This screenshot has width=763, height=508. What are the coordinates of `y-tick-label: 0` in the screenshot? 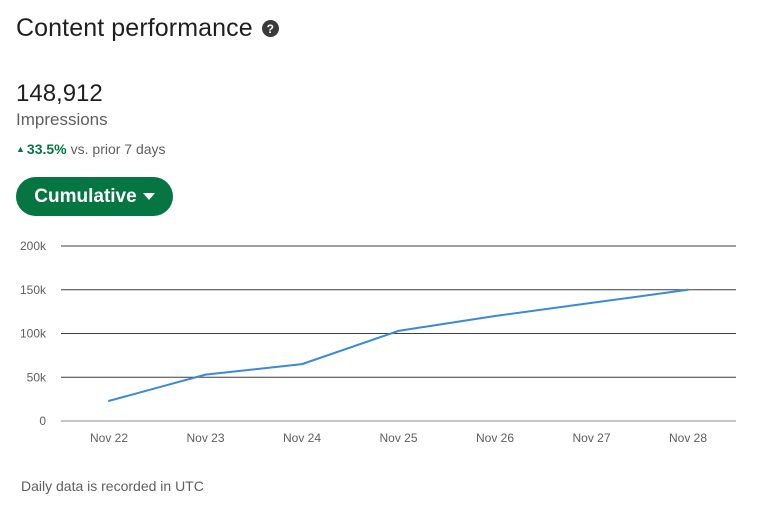 It's located at (42, 421).